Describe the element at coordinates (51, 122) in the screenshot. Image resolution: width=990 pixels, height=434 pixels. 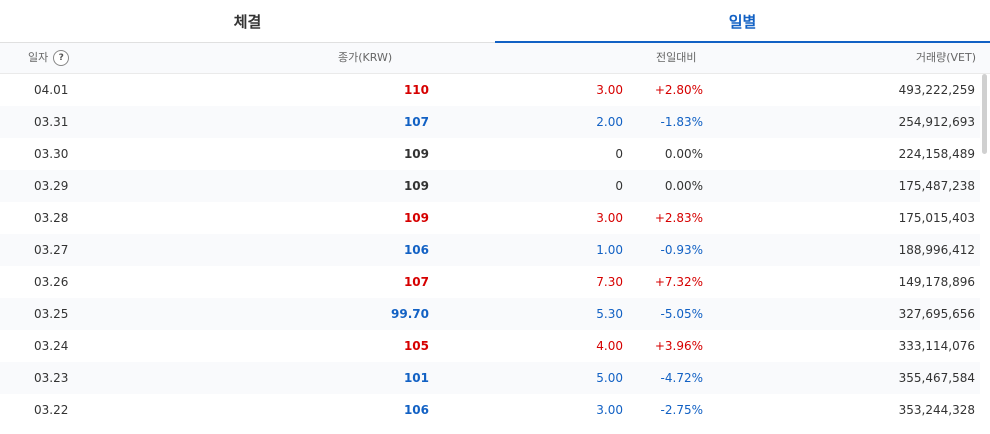
I see `date-cell: 03.31` at that location.